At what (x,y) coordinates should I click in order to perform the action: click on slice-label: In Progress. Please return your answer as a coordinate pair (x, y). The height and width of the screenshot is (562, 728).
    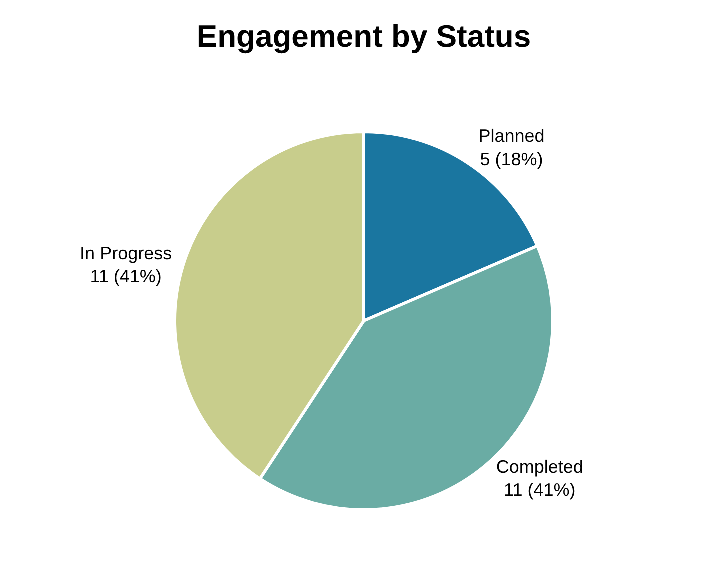
    Looking at the image, I should click on (126, 253).